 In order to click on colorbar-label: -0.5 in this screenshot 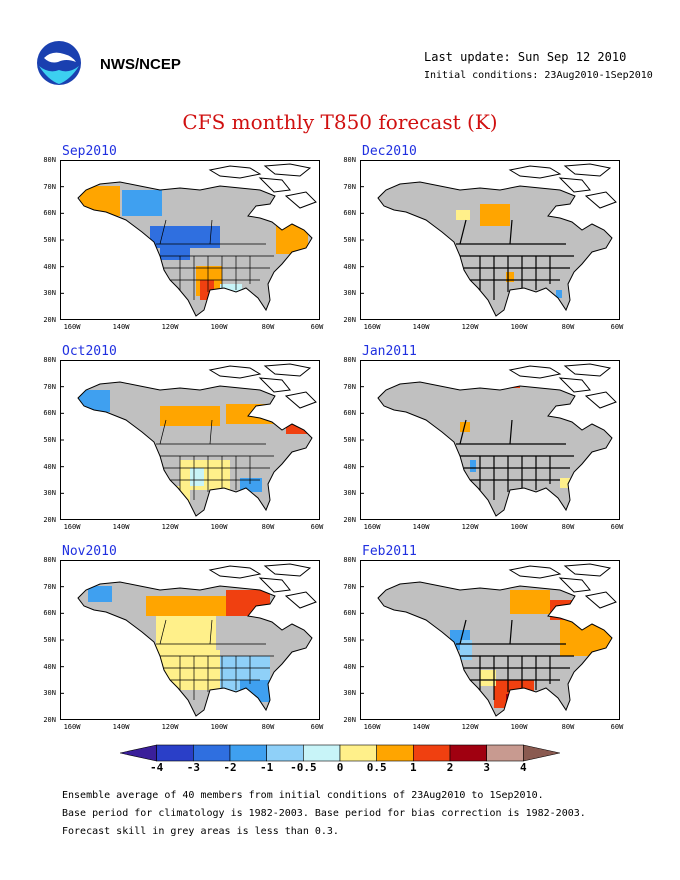, I will do `click(303, 767)`.